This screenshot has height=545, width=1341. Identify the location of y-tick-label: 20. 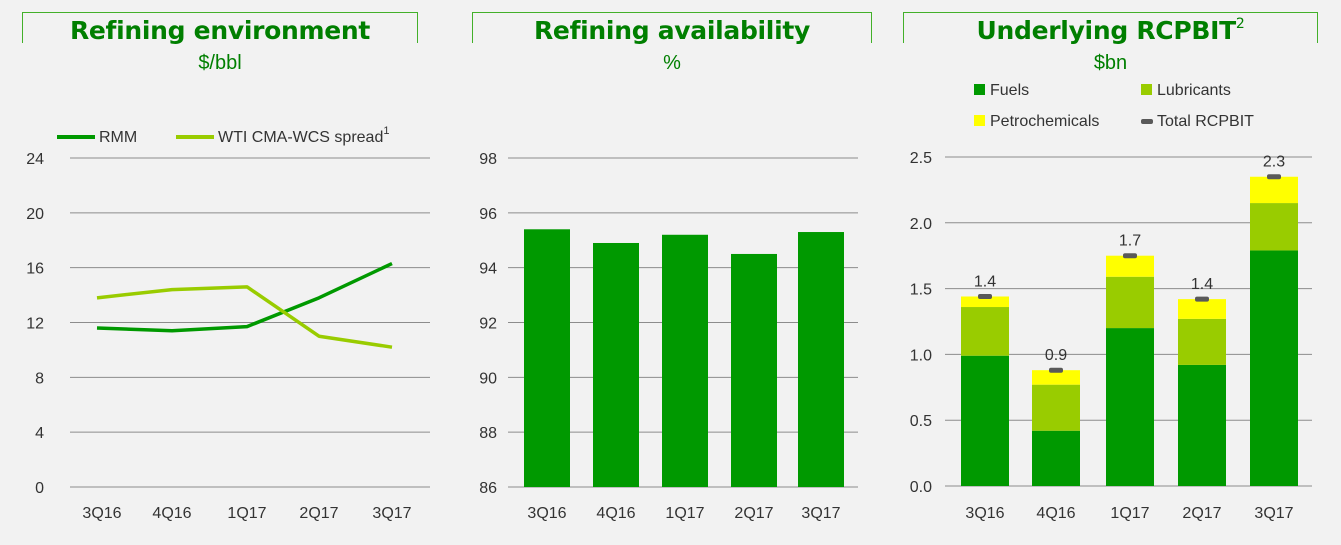
(35, 214).